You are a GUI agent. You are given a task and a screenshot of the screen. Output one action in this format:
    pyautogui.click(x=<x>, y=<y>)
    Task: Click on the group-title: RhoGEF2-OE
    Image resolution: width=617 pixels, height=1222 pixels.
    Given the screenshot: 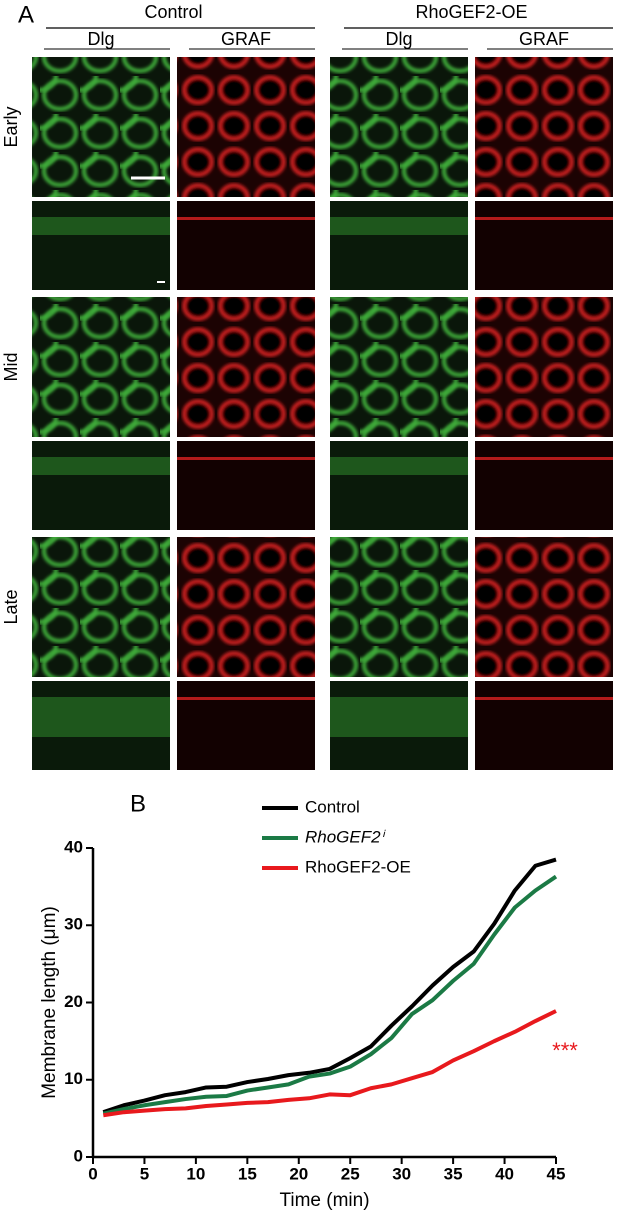 What is the action you would take?
    pyautogui.click(x=471, y=12)
    